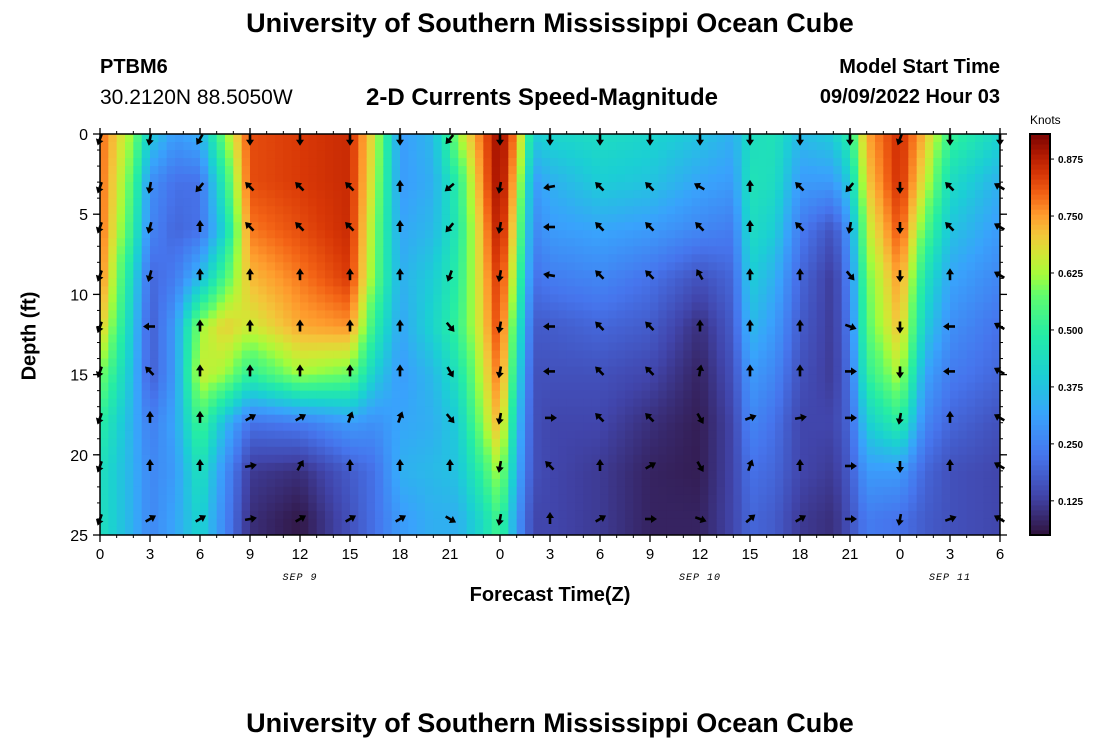  Describe the element at coordinates (909, 97) in the screenshot. I see `model-start-value: 09/09/2022 Hour 03` at that location.